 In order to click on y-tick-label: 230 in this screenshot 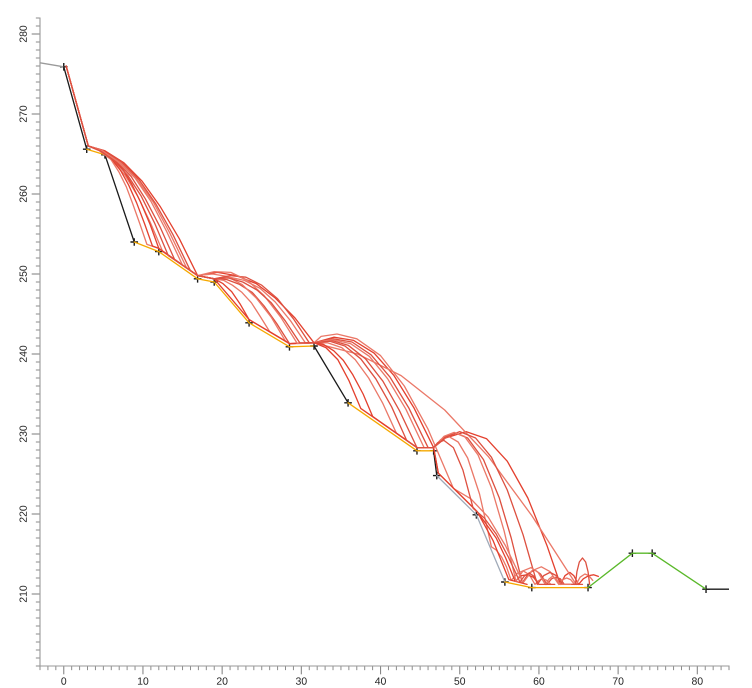, I will do `click(23, 434)`.